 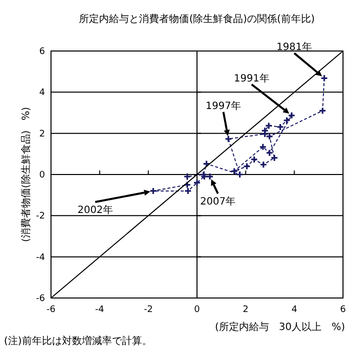 I want to click on y-tick-label: 2, so click(x=42, y=134).